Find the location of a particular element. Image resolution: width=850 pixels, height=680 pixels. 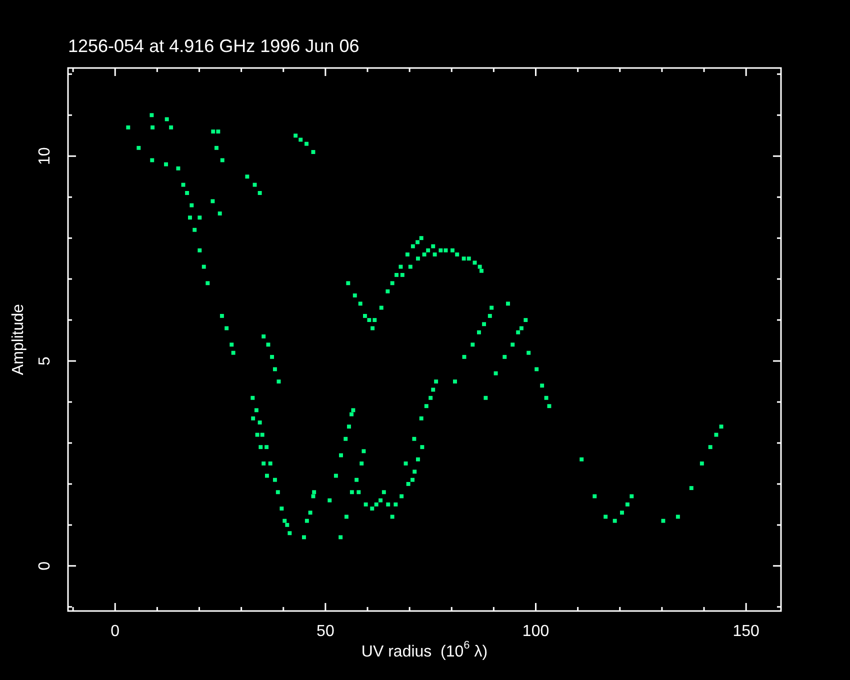

x-tick-label: 100 is located at coordinates (536, 631).